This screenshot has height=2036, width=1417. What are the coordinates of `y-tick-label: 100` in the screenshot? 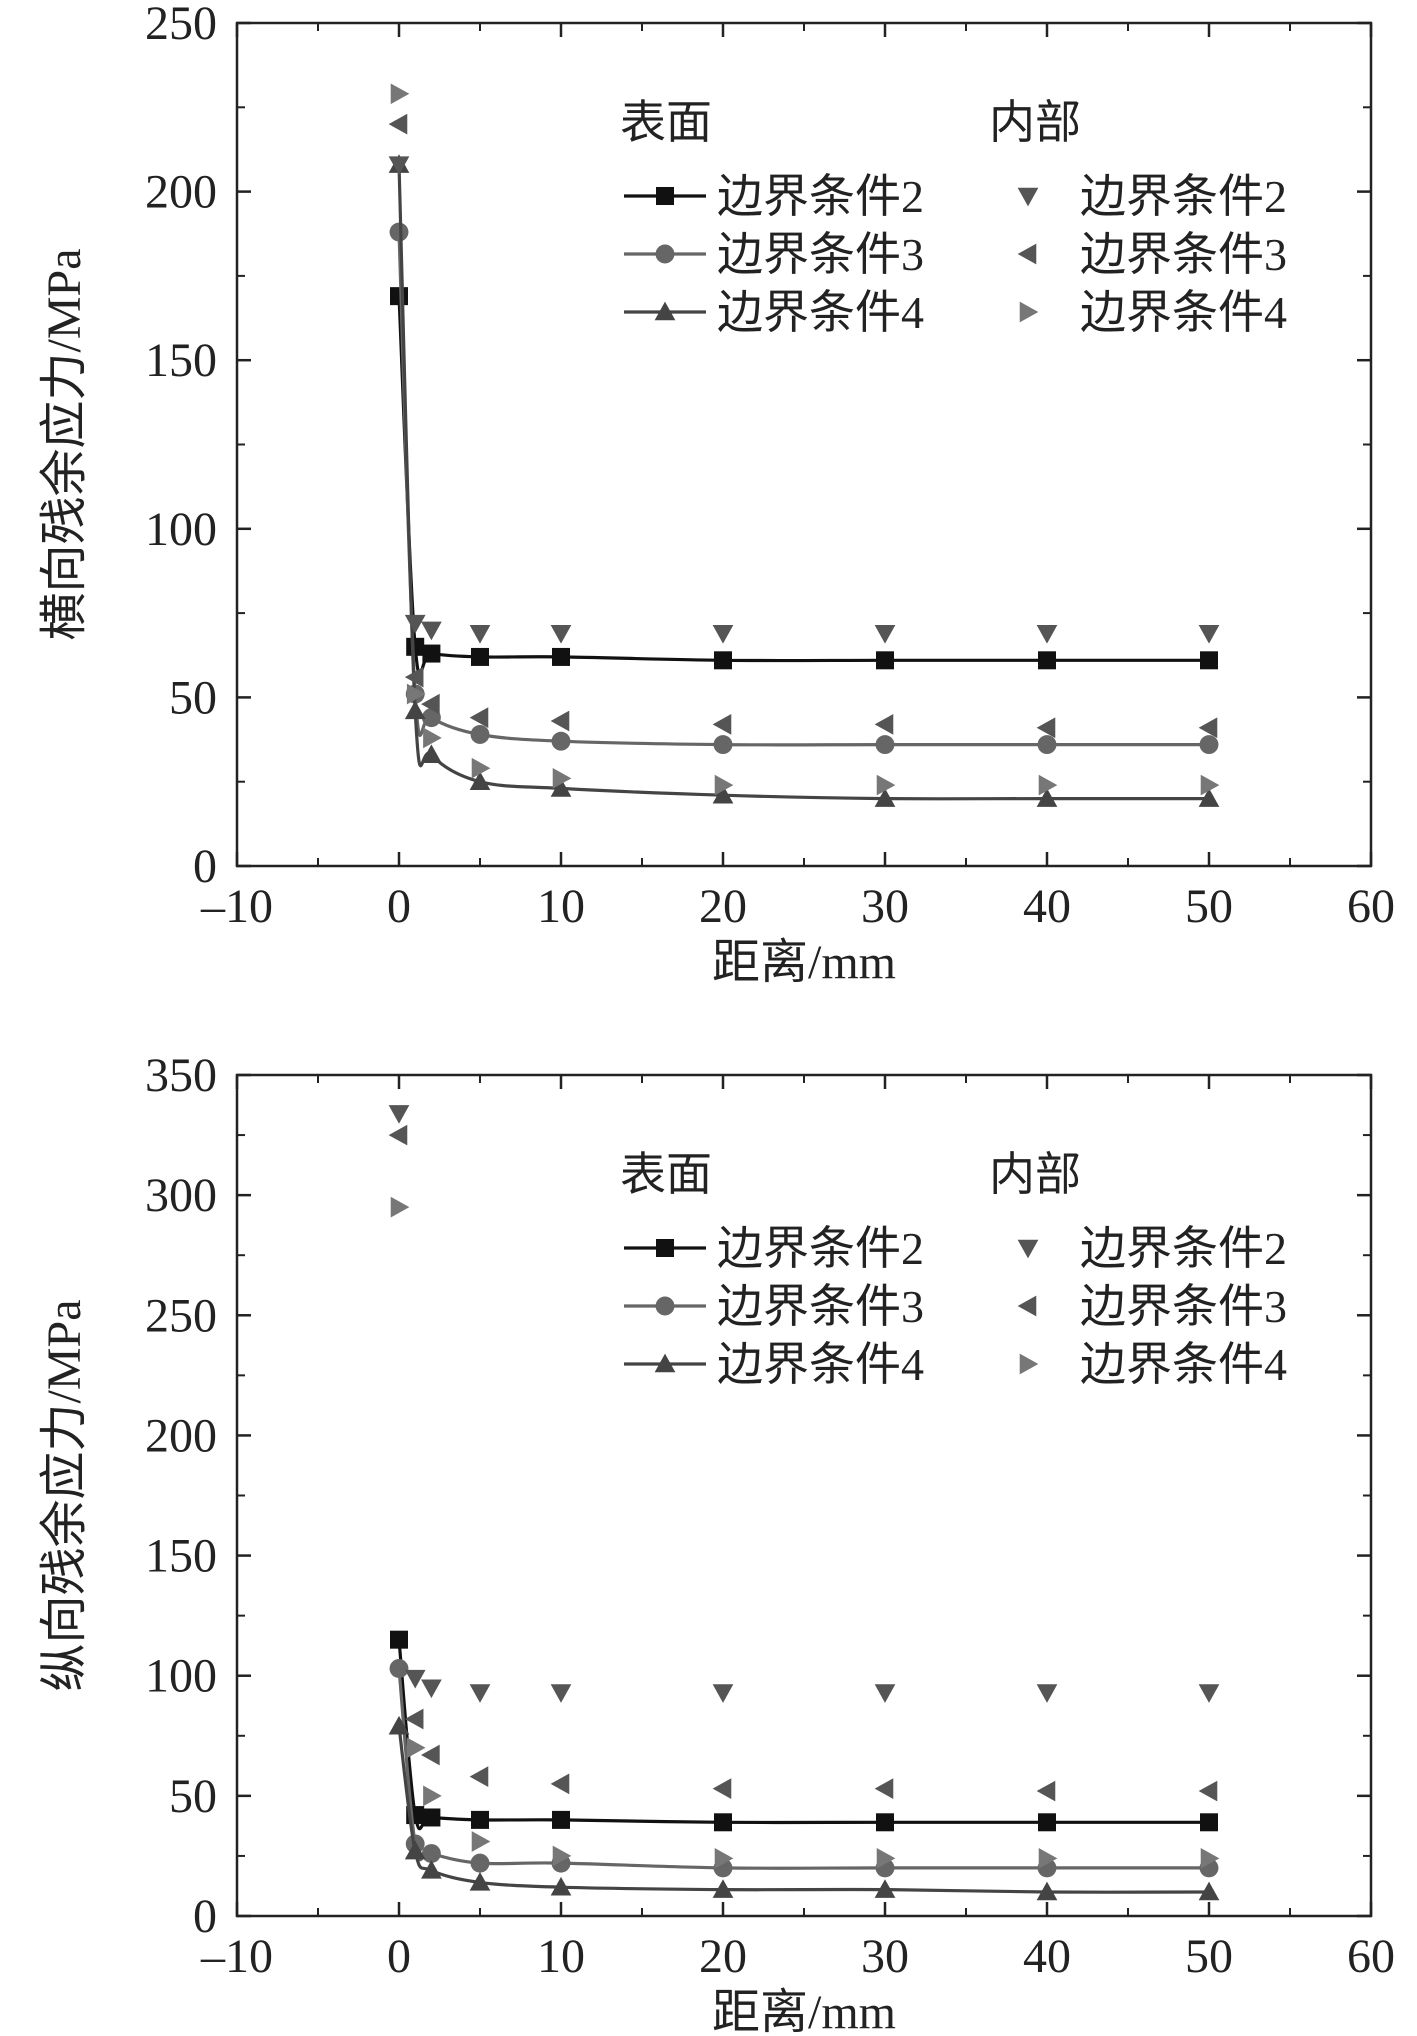 It's located at (181, 529).